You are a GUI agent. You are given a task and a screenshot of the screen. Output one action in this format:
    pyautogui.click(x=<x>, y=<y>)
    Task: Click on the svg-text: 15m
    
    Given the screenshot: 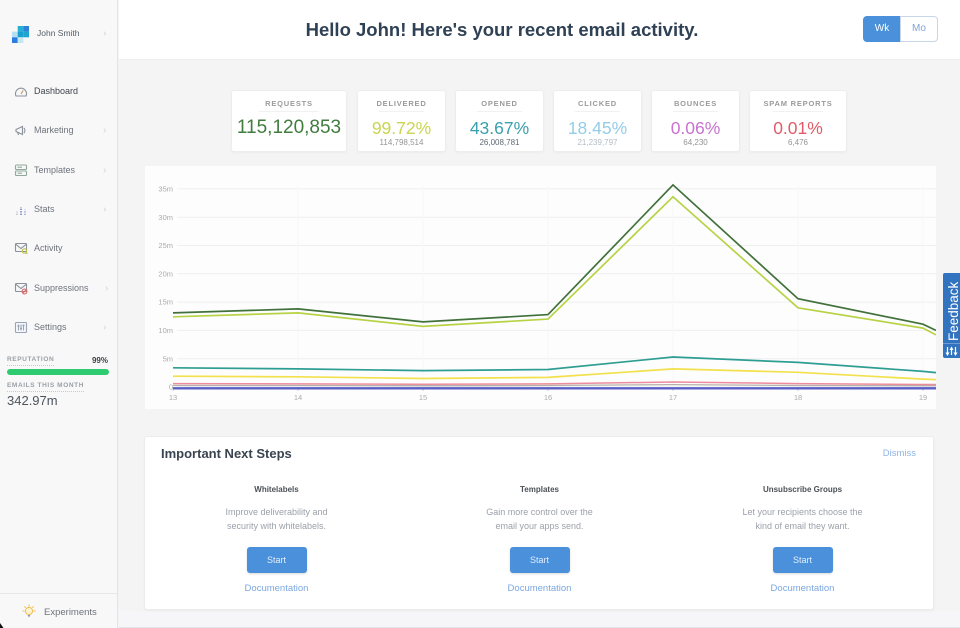 What is the action you would take?
    pyautogui.click(x=165, y=302)
    